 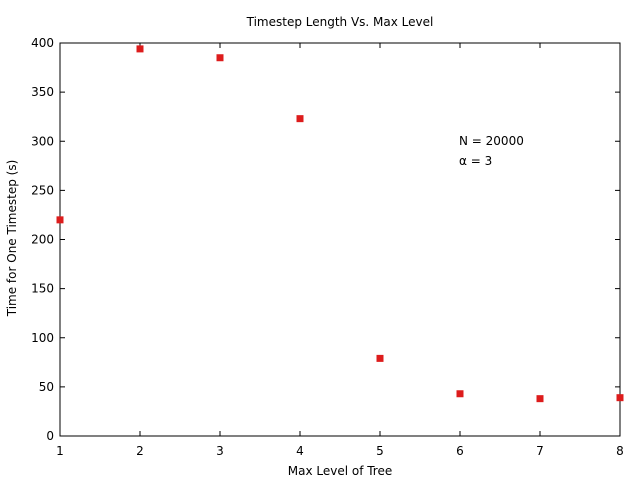 I want to click on x-tick-labels: 1 2 3 4 5 6 7 8, so click(x=340, y=451).